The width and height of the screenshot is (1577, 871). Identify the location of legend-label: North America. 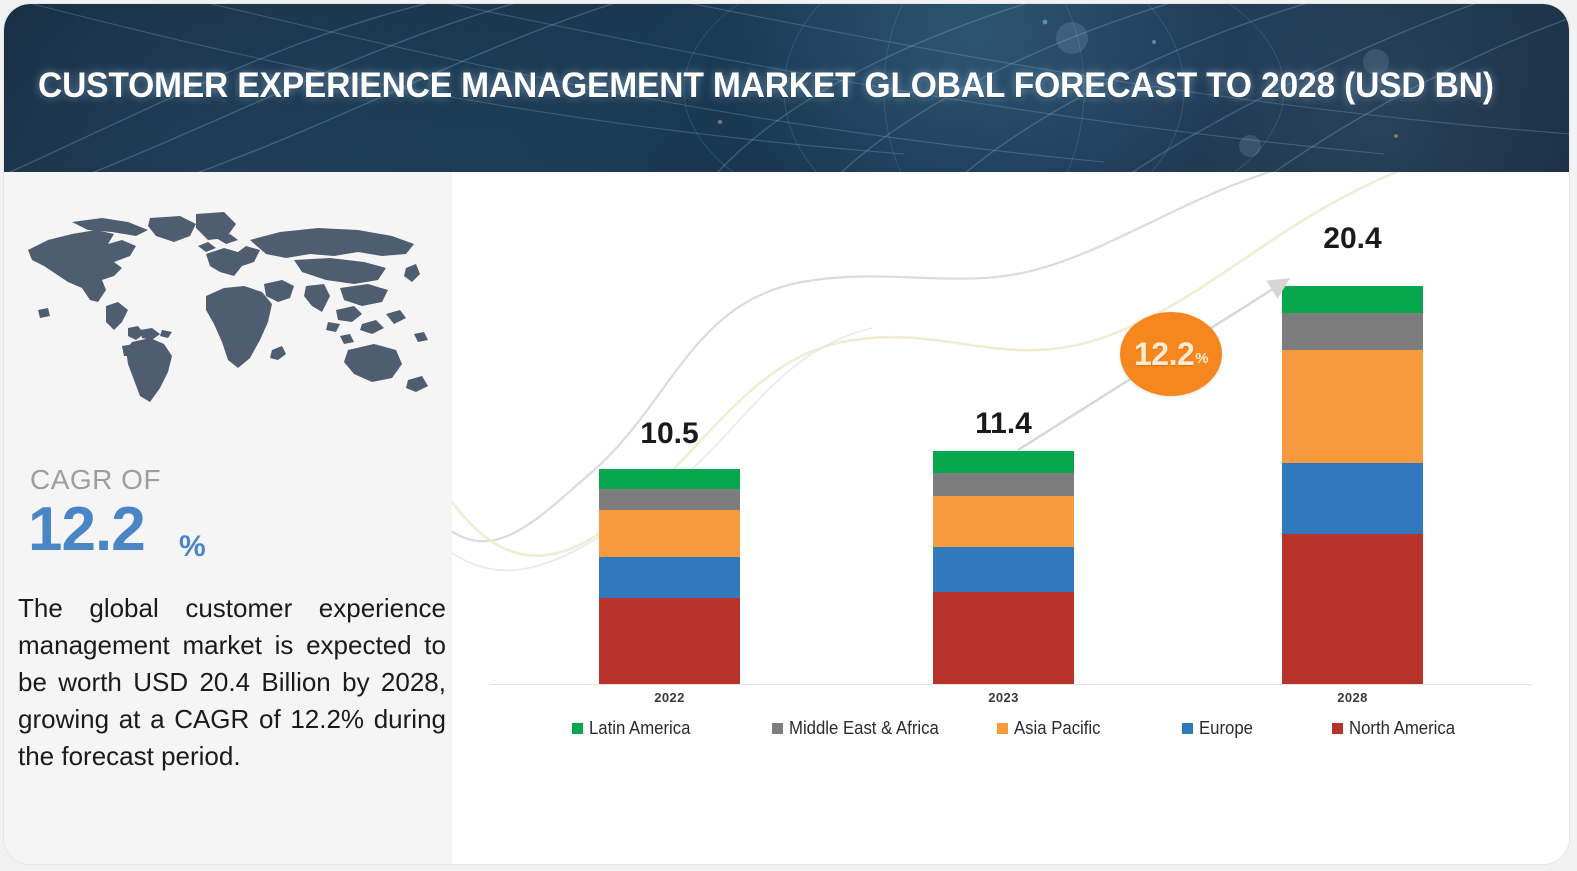
(1402, 728).